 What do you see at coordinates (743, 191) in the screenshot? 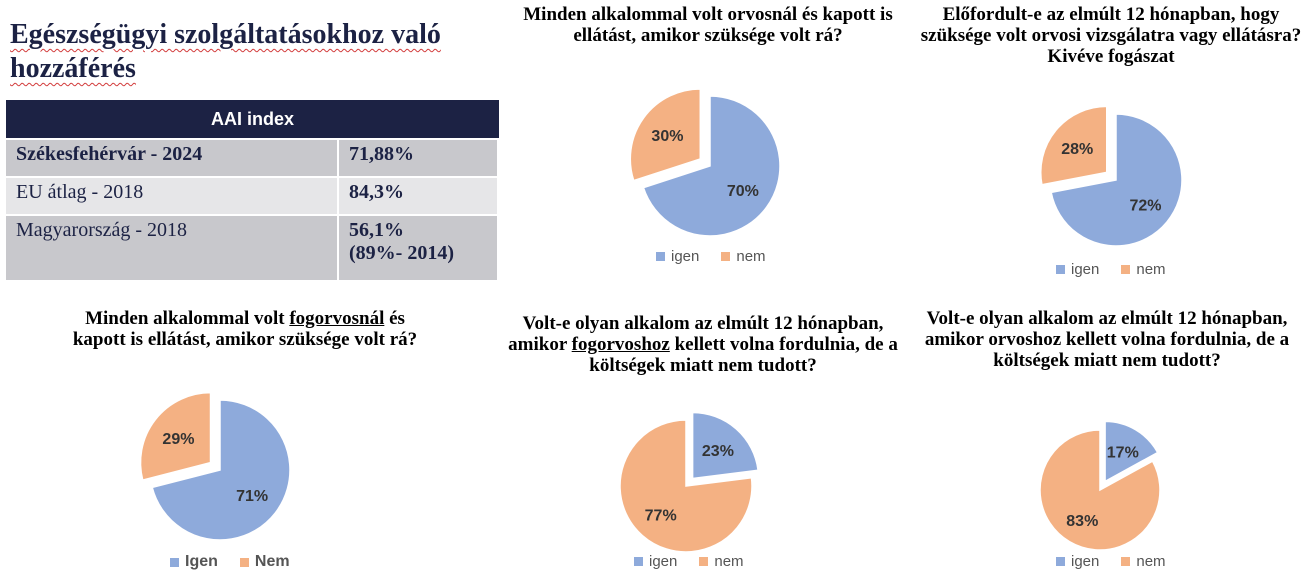
I see `pie-data-label: 70%` at bounding box center [743, 191].